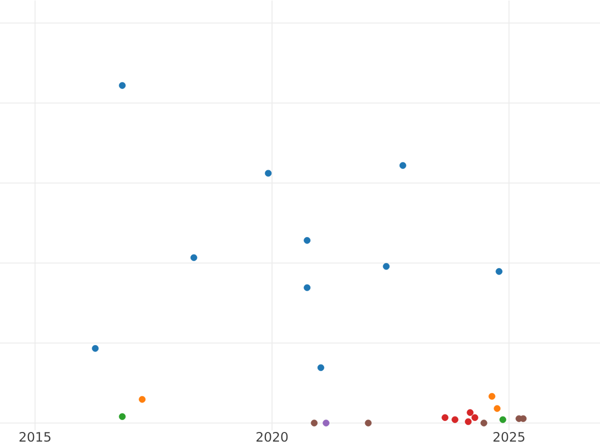 The width and height of the screenshot is (600, 445). I want to click on x-tick-label: 2025, so click(508, 437).